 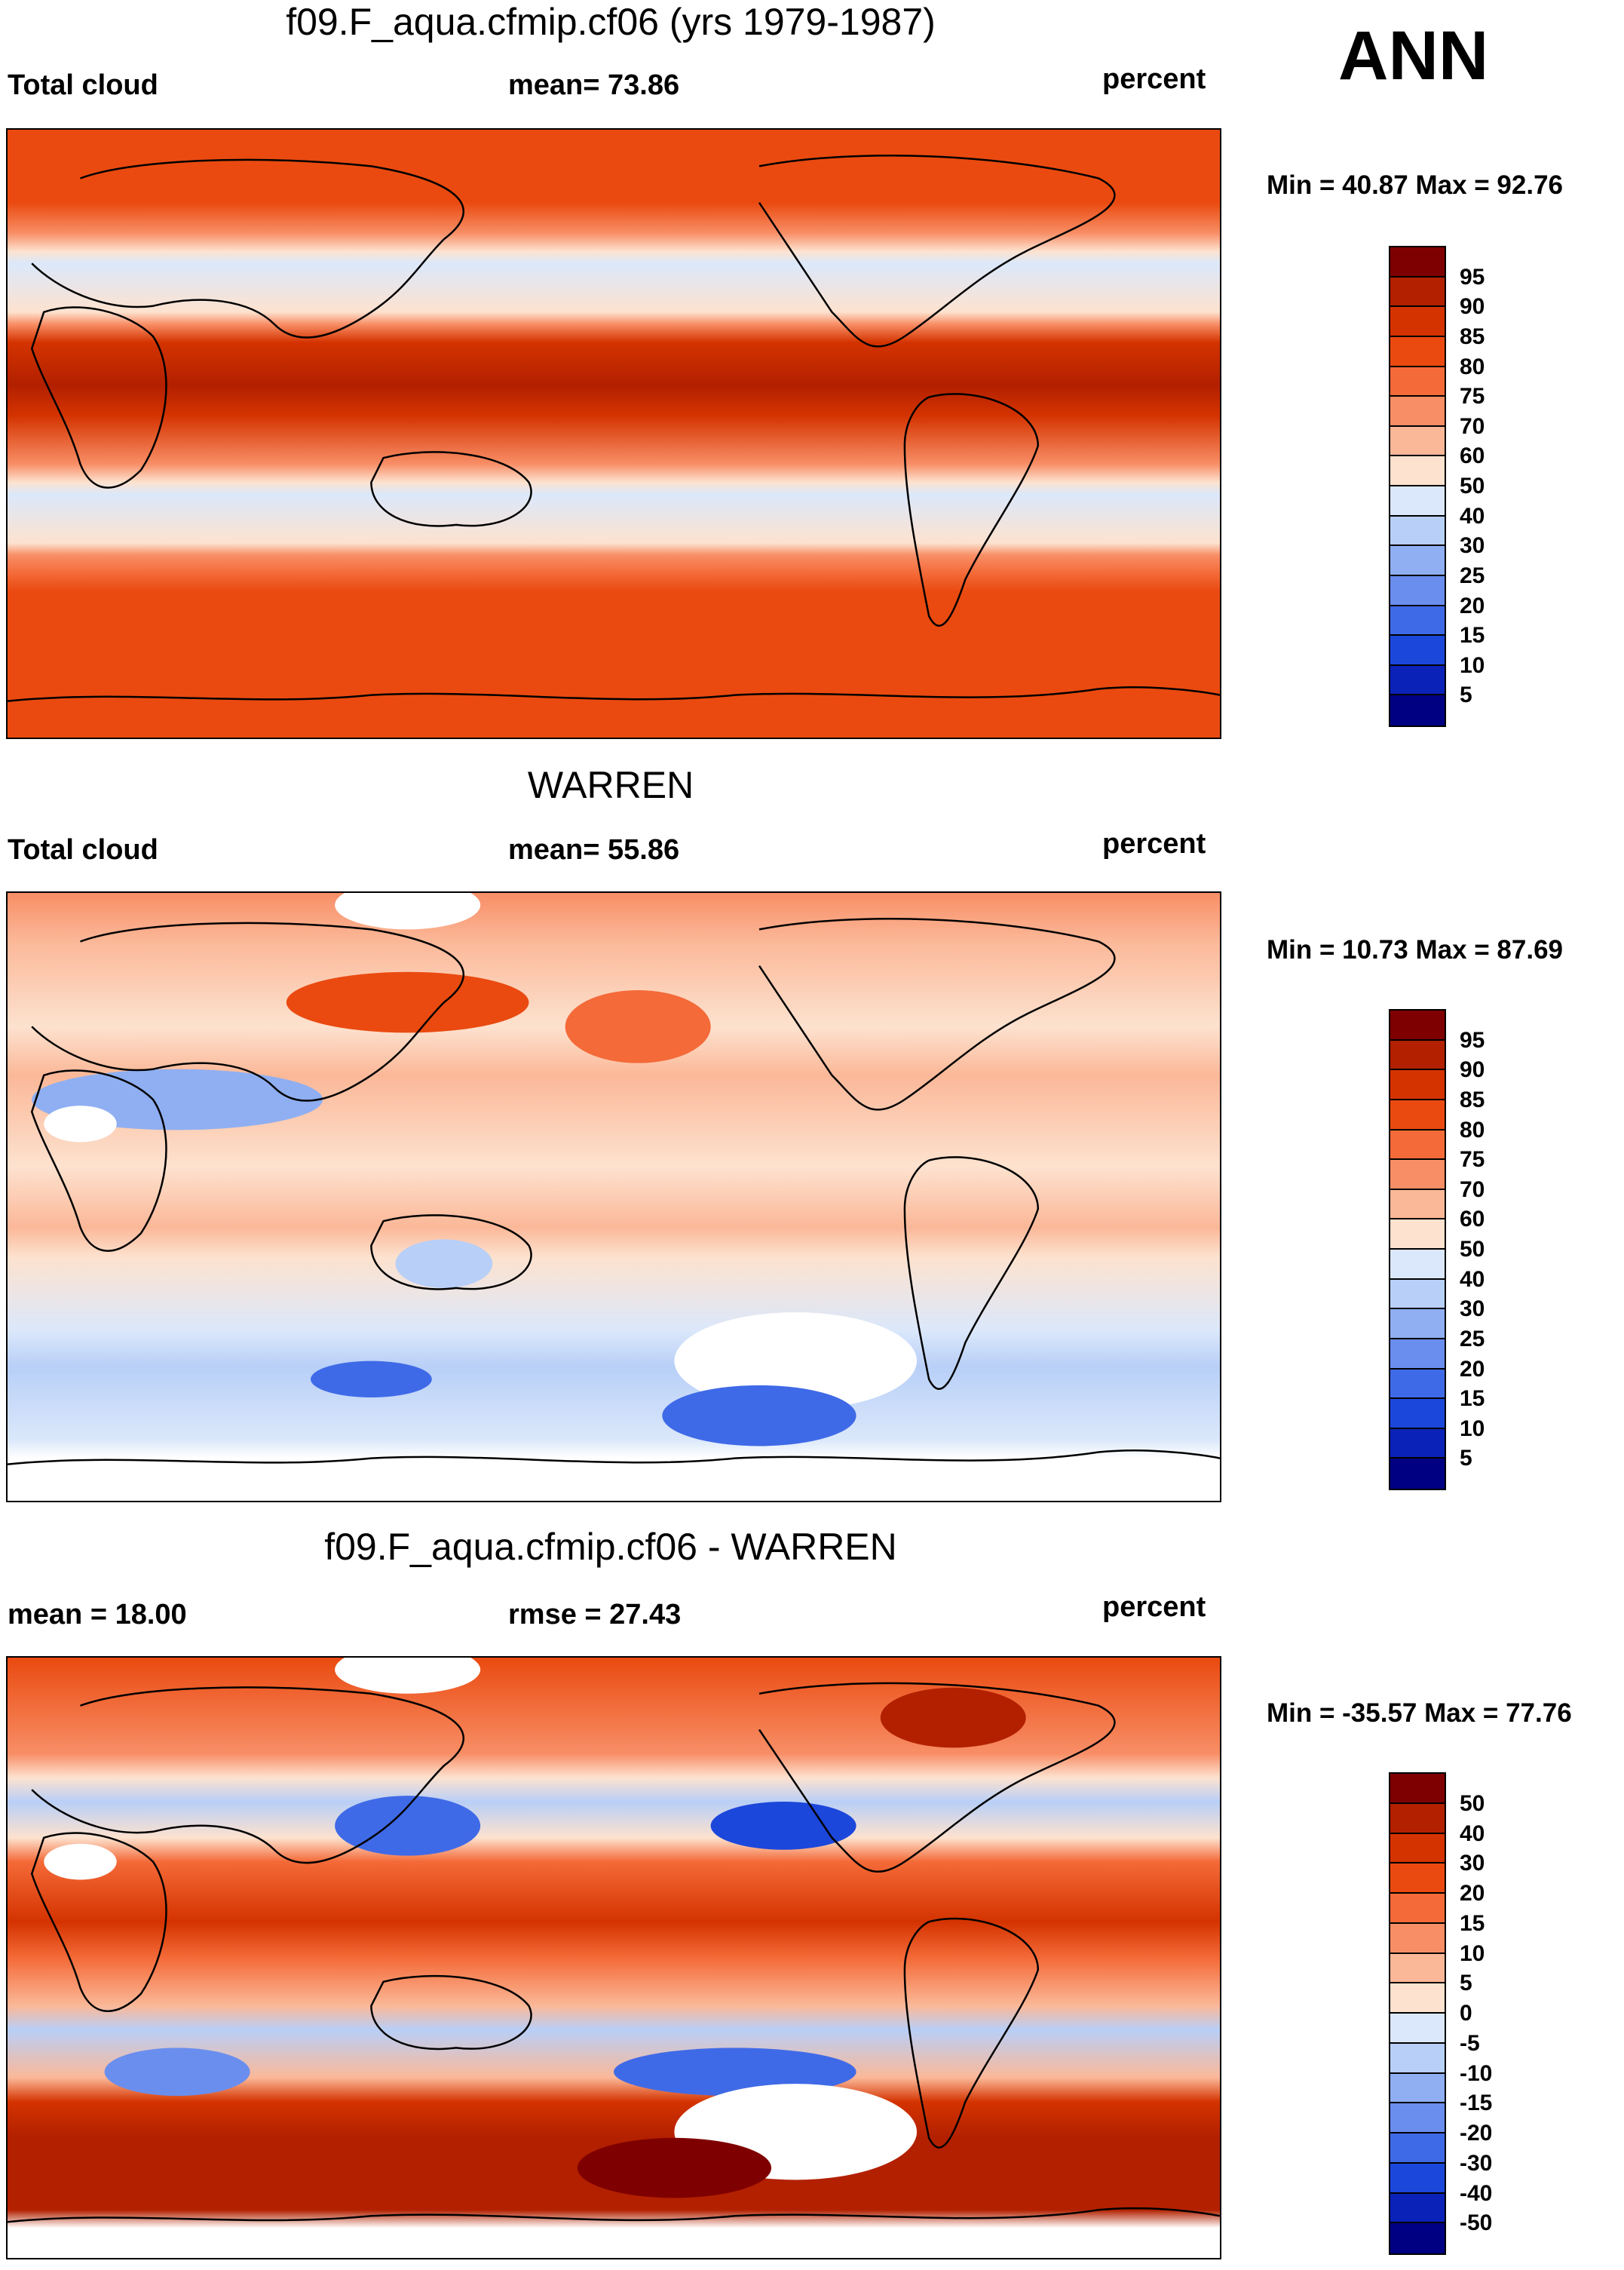 What do you see at coordinates (1476, 2193) in the screenshot?
I see `colorbar-tick-label: -40` at bounding box center [1476, 2193].